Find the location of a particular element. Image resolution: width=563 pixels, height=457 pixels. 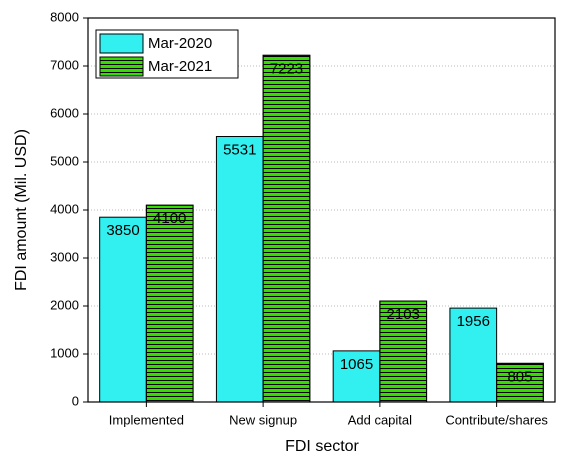

x-tick-label: Add capital is located at coordinates (380, 419).